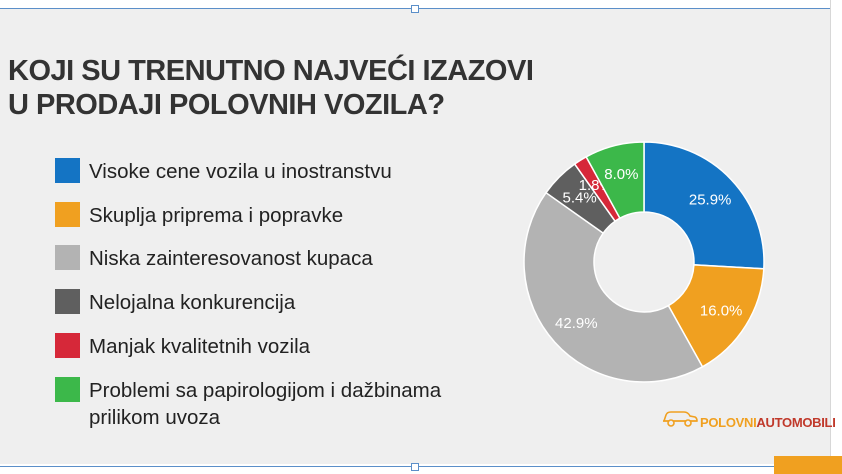 This screenshot has height=474, width=842. Describe the element at coordinates (721, 310) in the screenshot. I see `slice-data-label: 16.0%` at that location.